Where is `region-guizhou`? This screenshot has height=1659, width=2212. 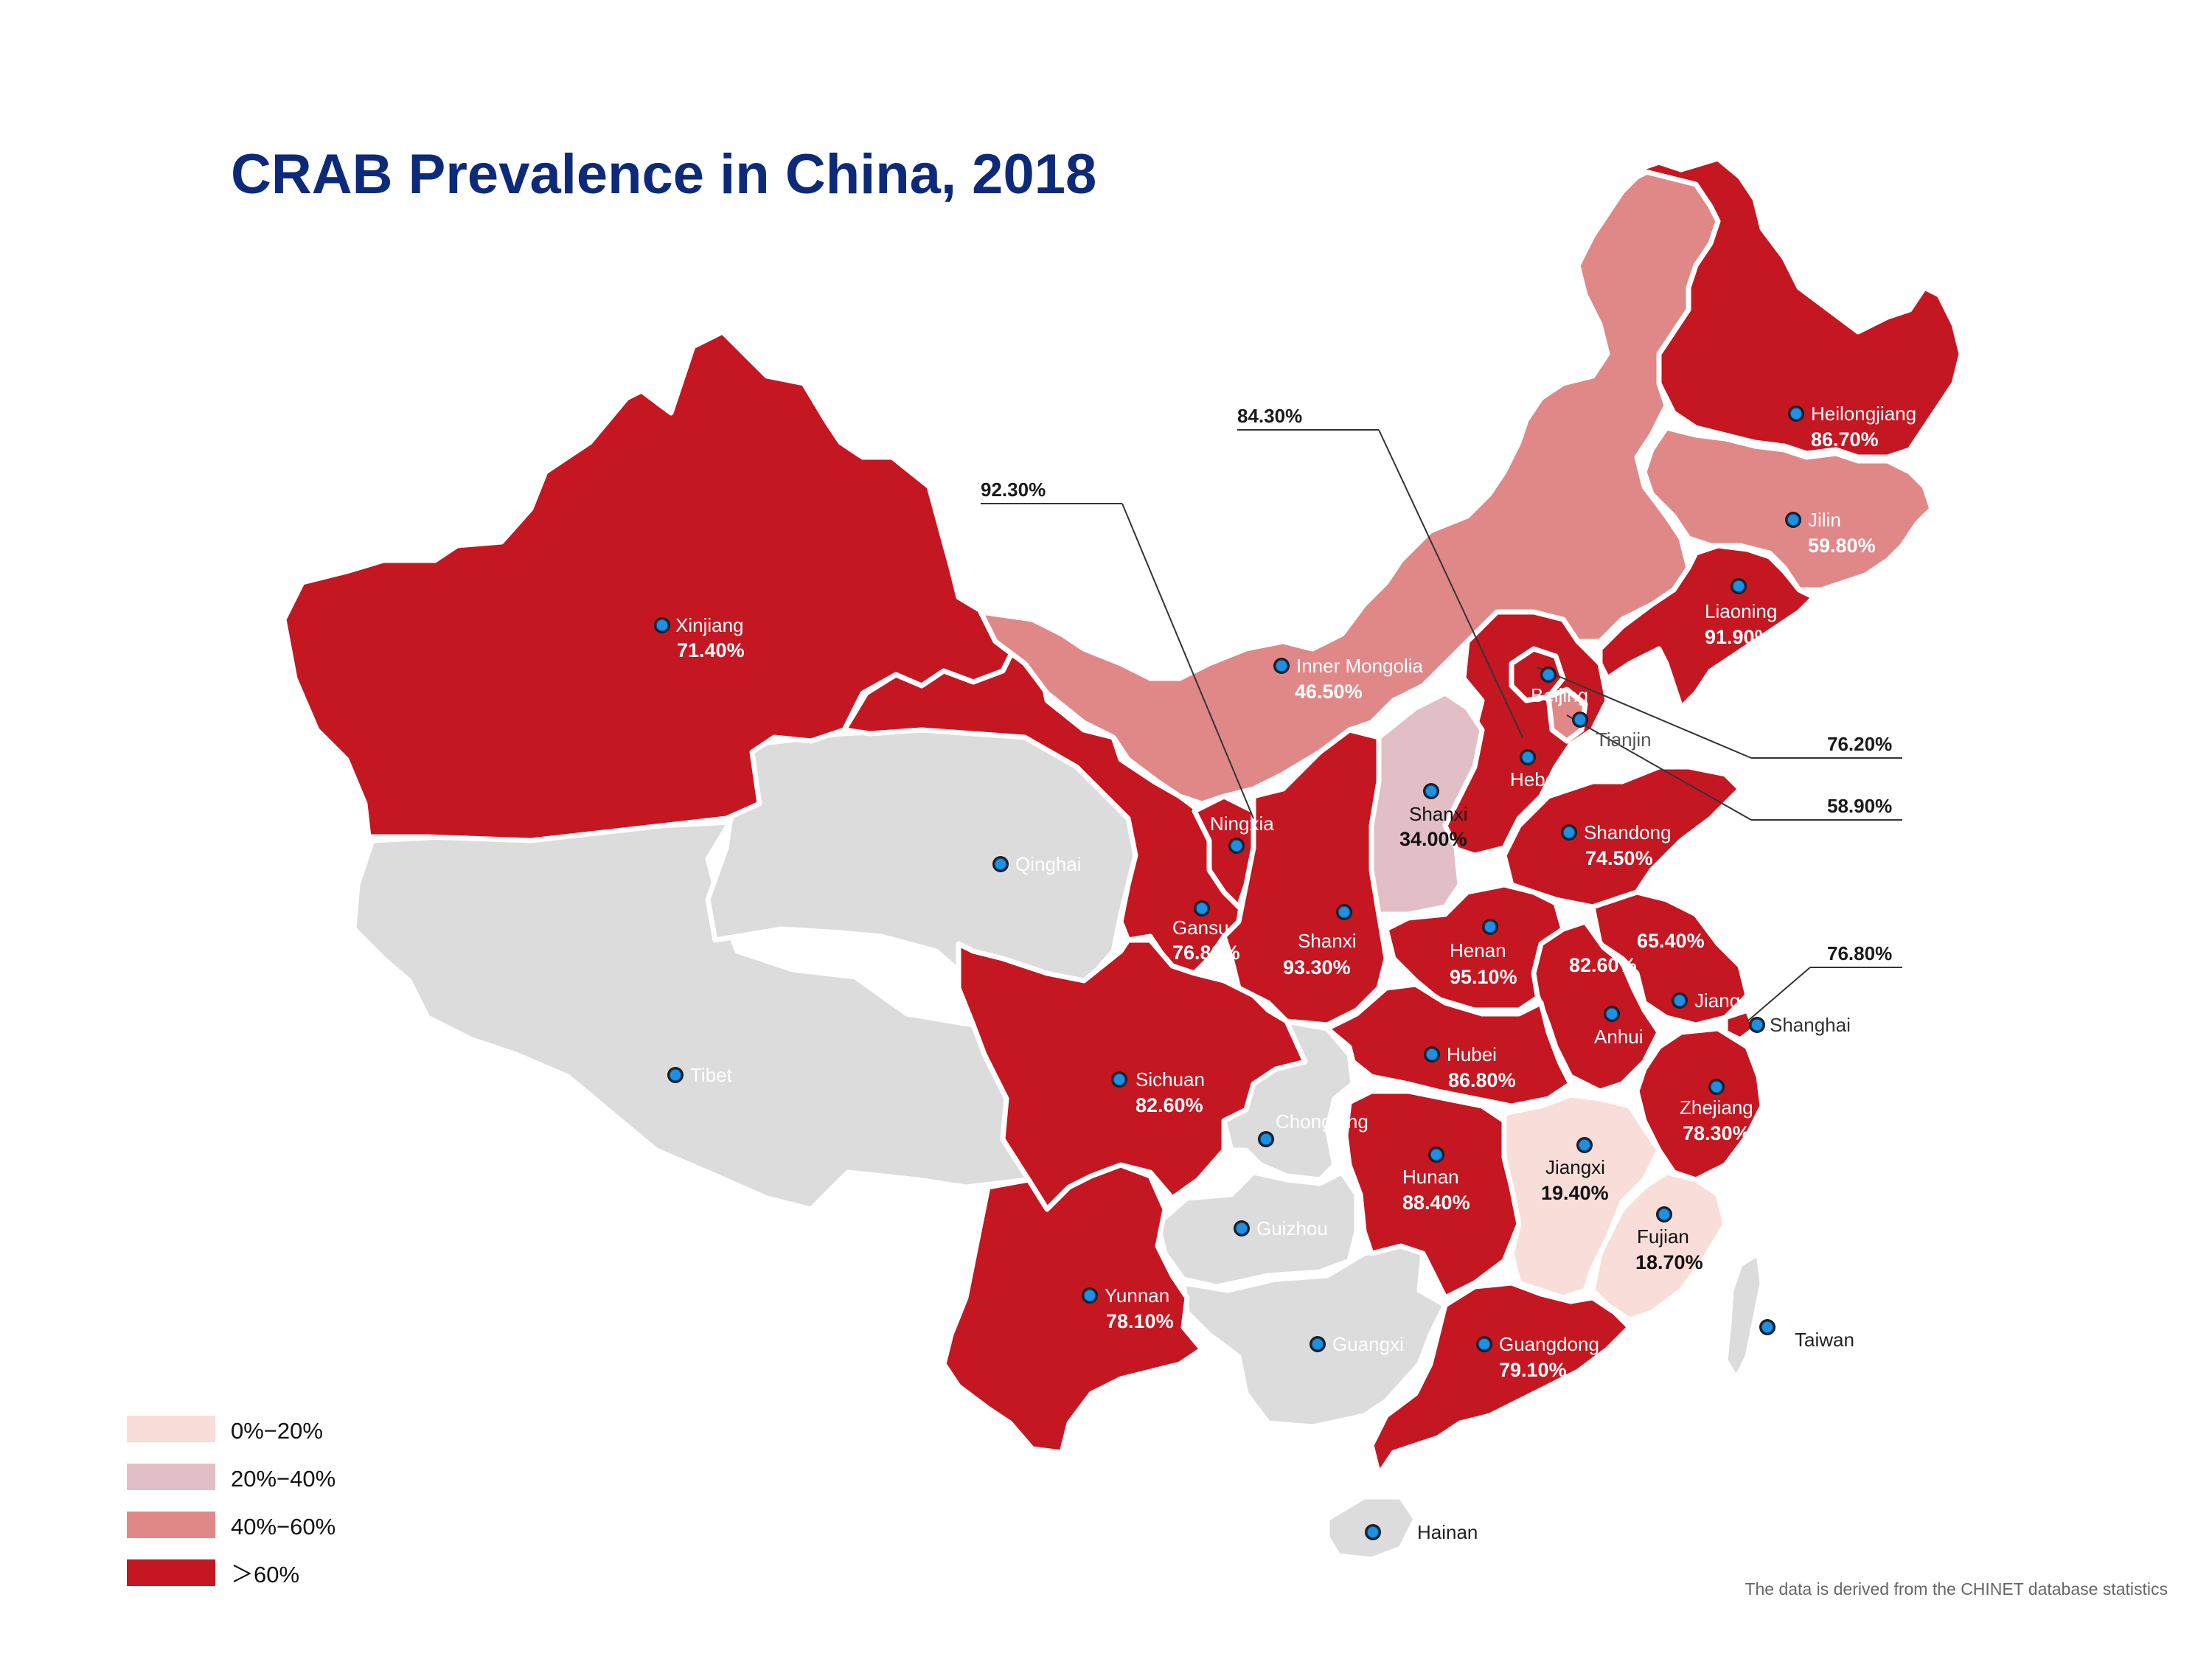 region-guizhou is located at coordinates (1257, 1229).